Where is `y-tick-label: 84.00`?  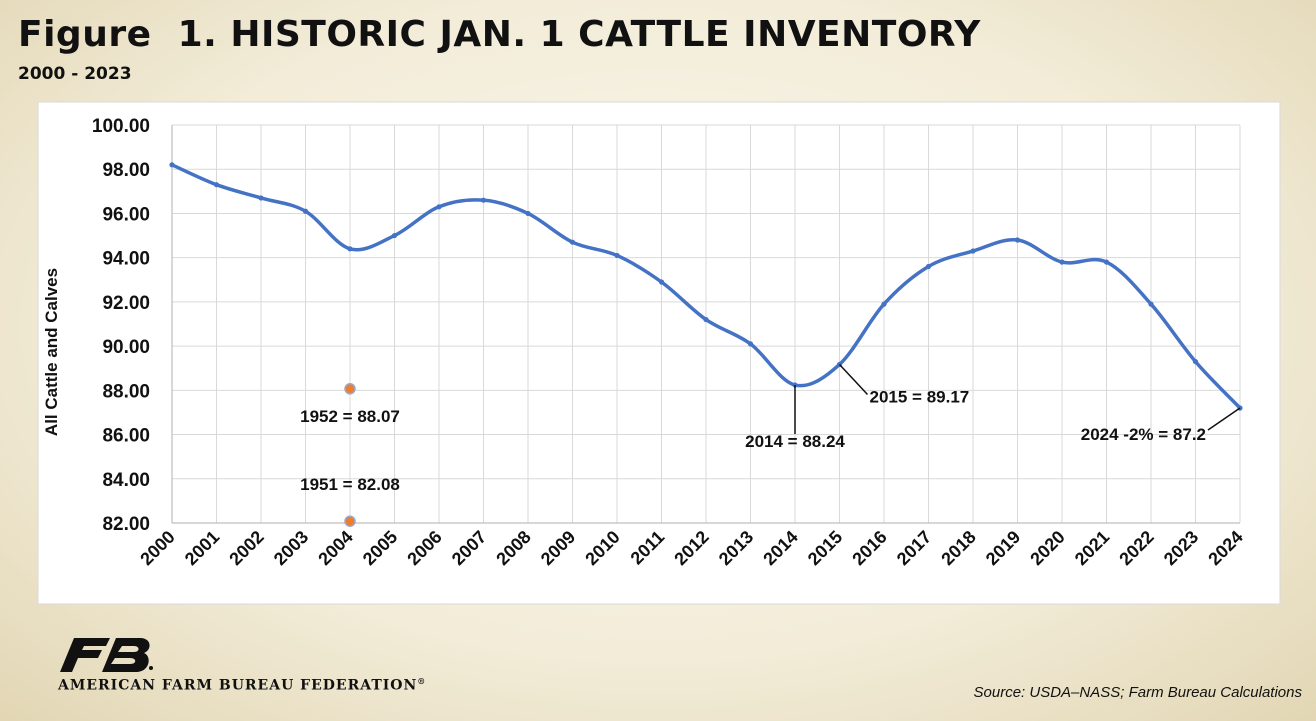 y-tick-label: 84.00 is located at coordinates (126, 480).